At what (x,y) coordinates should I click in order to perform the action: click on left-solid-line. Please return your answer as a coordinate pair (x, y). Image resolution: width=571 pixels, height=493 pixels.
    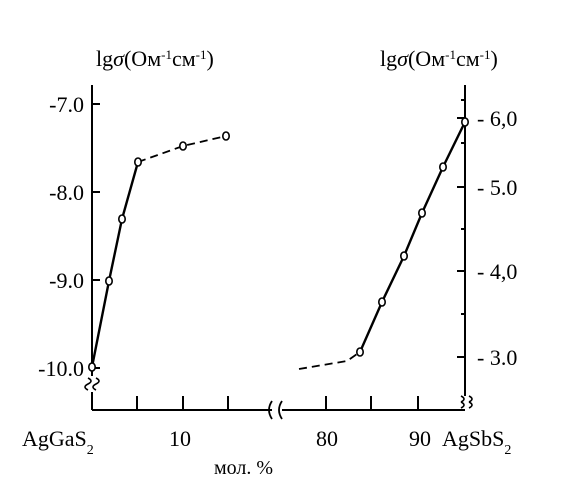
    Looking at the image, I should click on (115, 264).